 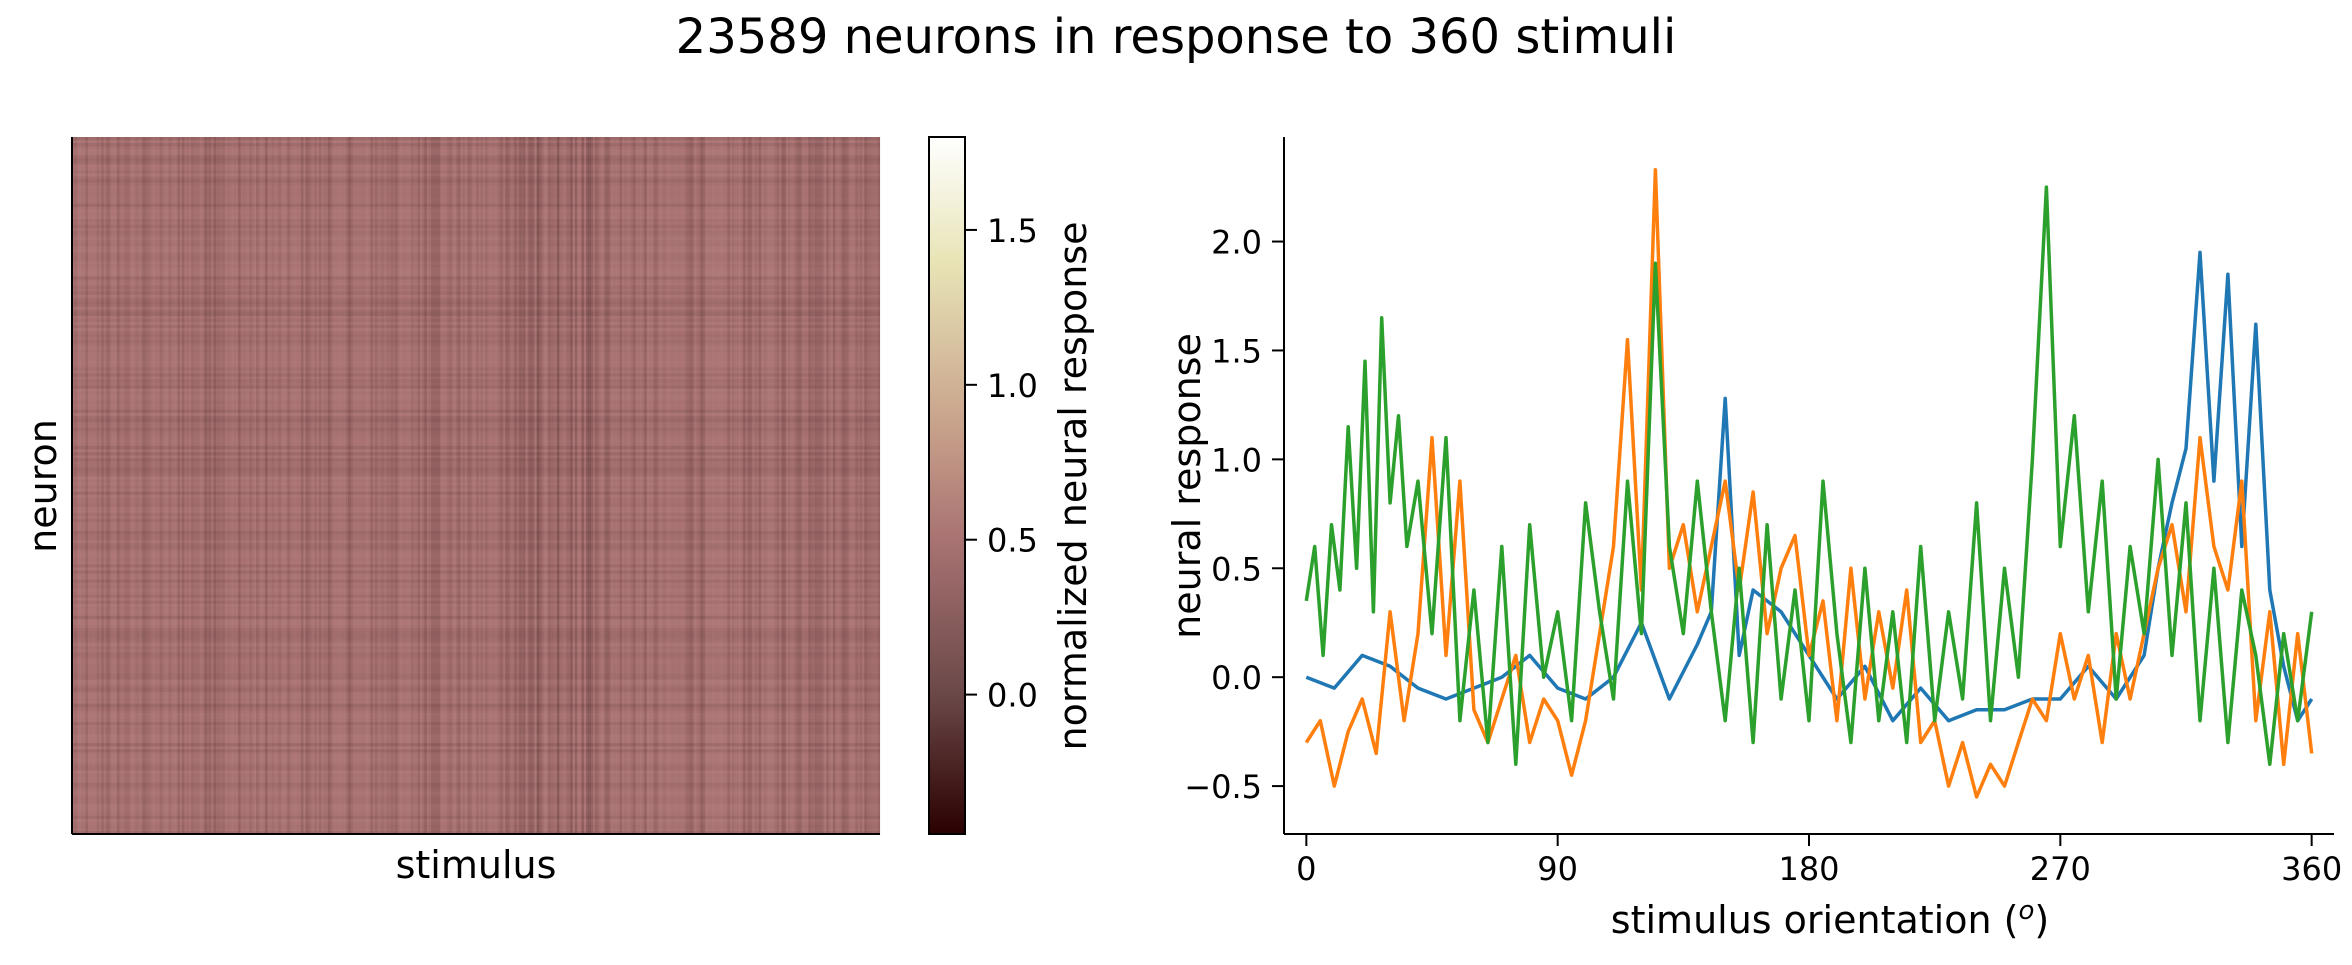 I want to click on colorbar-tick-label: 1.5, so click(x=1012, y=231).